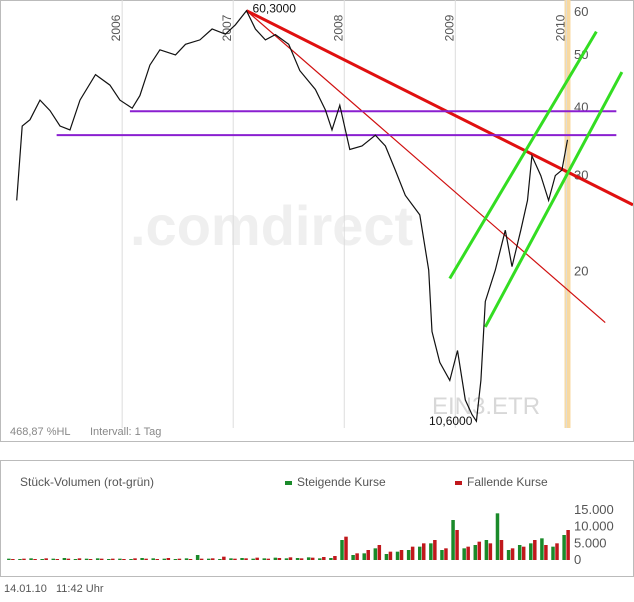 This screenshot has height=602, width=634. What do you see at coordinates (581, 11) in the screenshot?
I see `y-tick-label: 60` at bounding box center [581, 11].